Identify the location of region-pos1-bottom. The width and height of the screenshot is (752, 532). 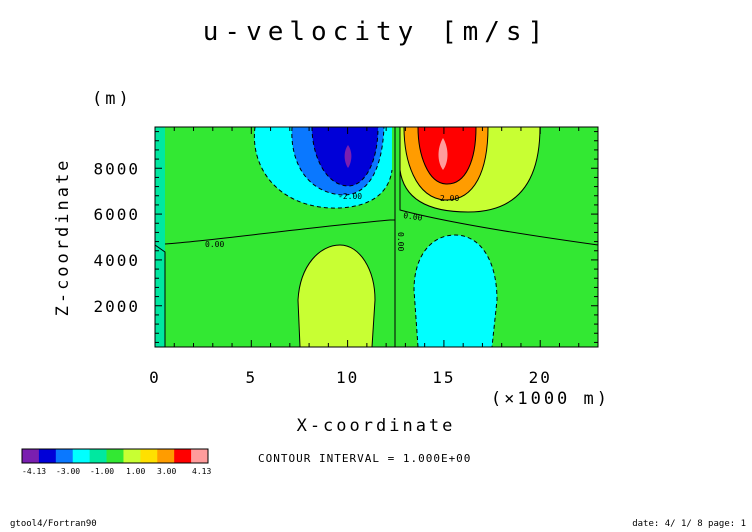
(336, 296).